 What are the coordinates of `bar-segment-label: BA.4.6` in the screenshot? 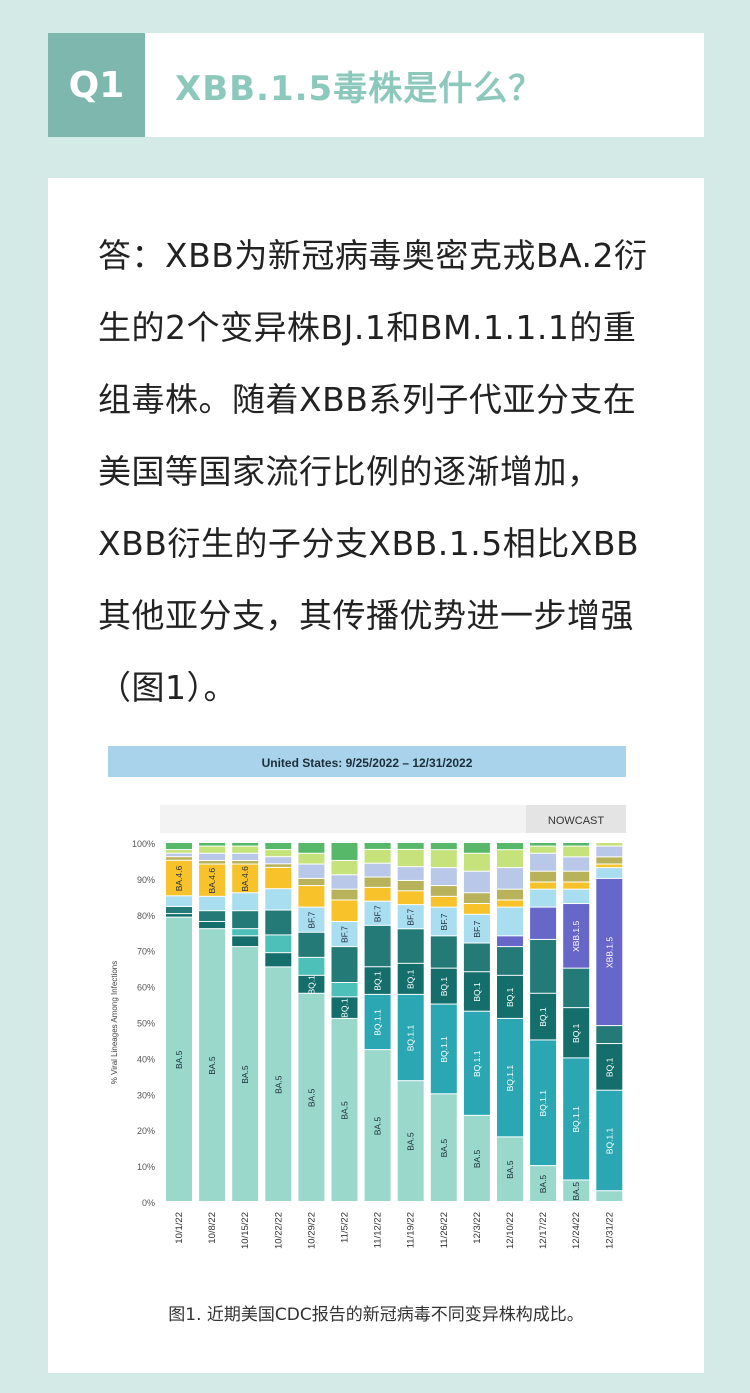 It's located at (179, 879).